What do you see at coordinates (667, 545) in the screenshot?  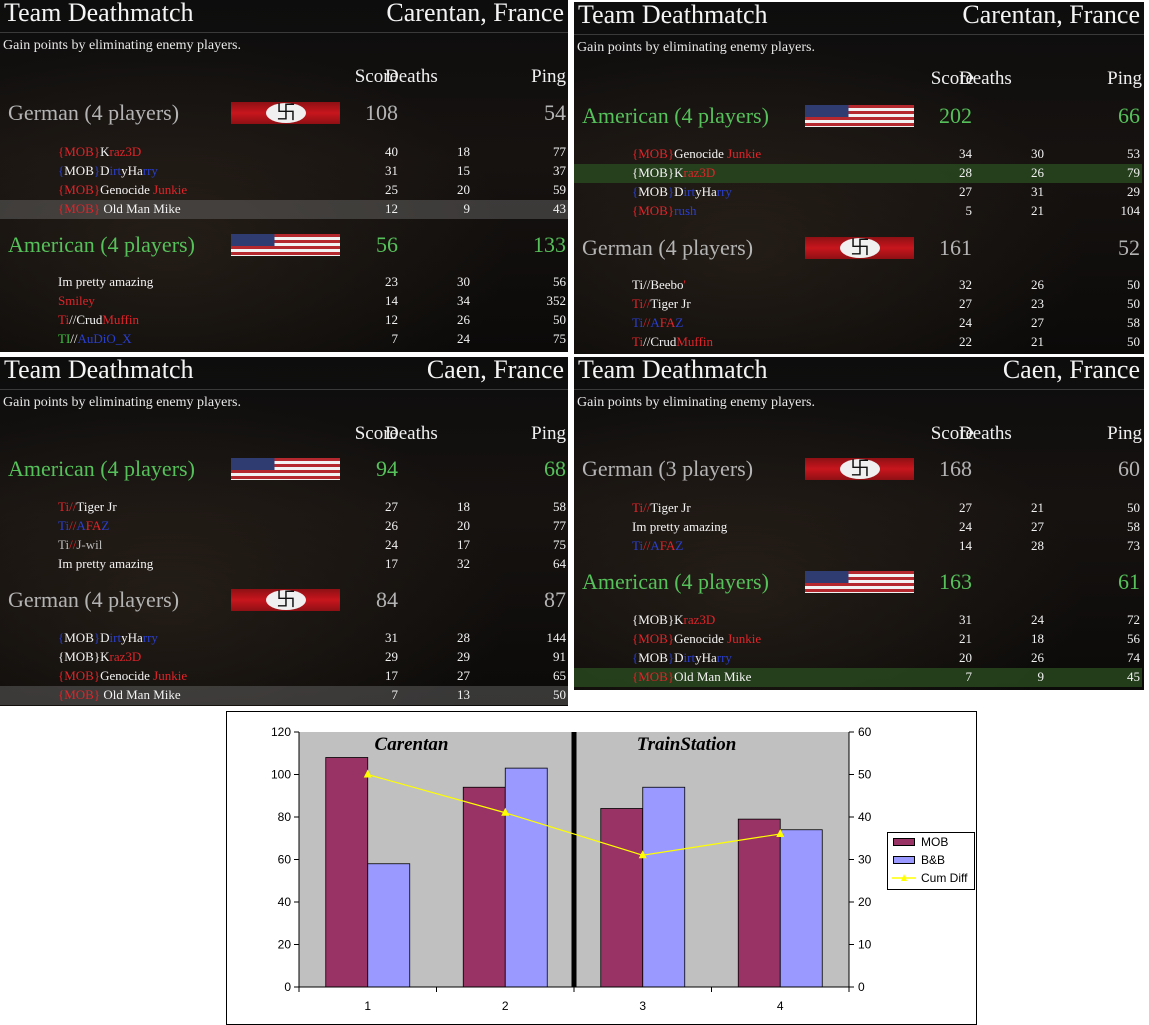 I see `player-name-segment: FA` at bounding box center [667, 545].